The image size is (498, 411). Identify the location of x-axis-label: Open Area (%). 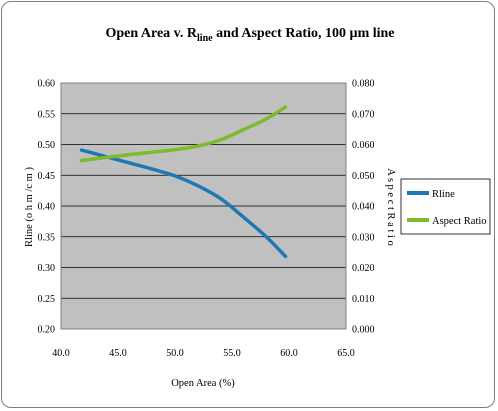
(203, 383).